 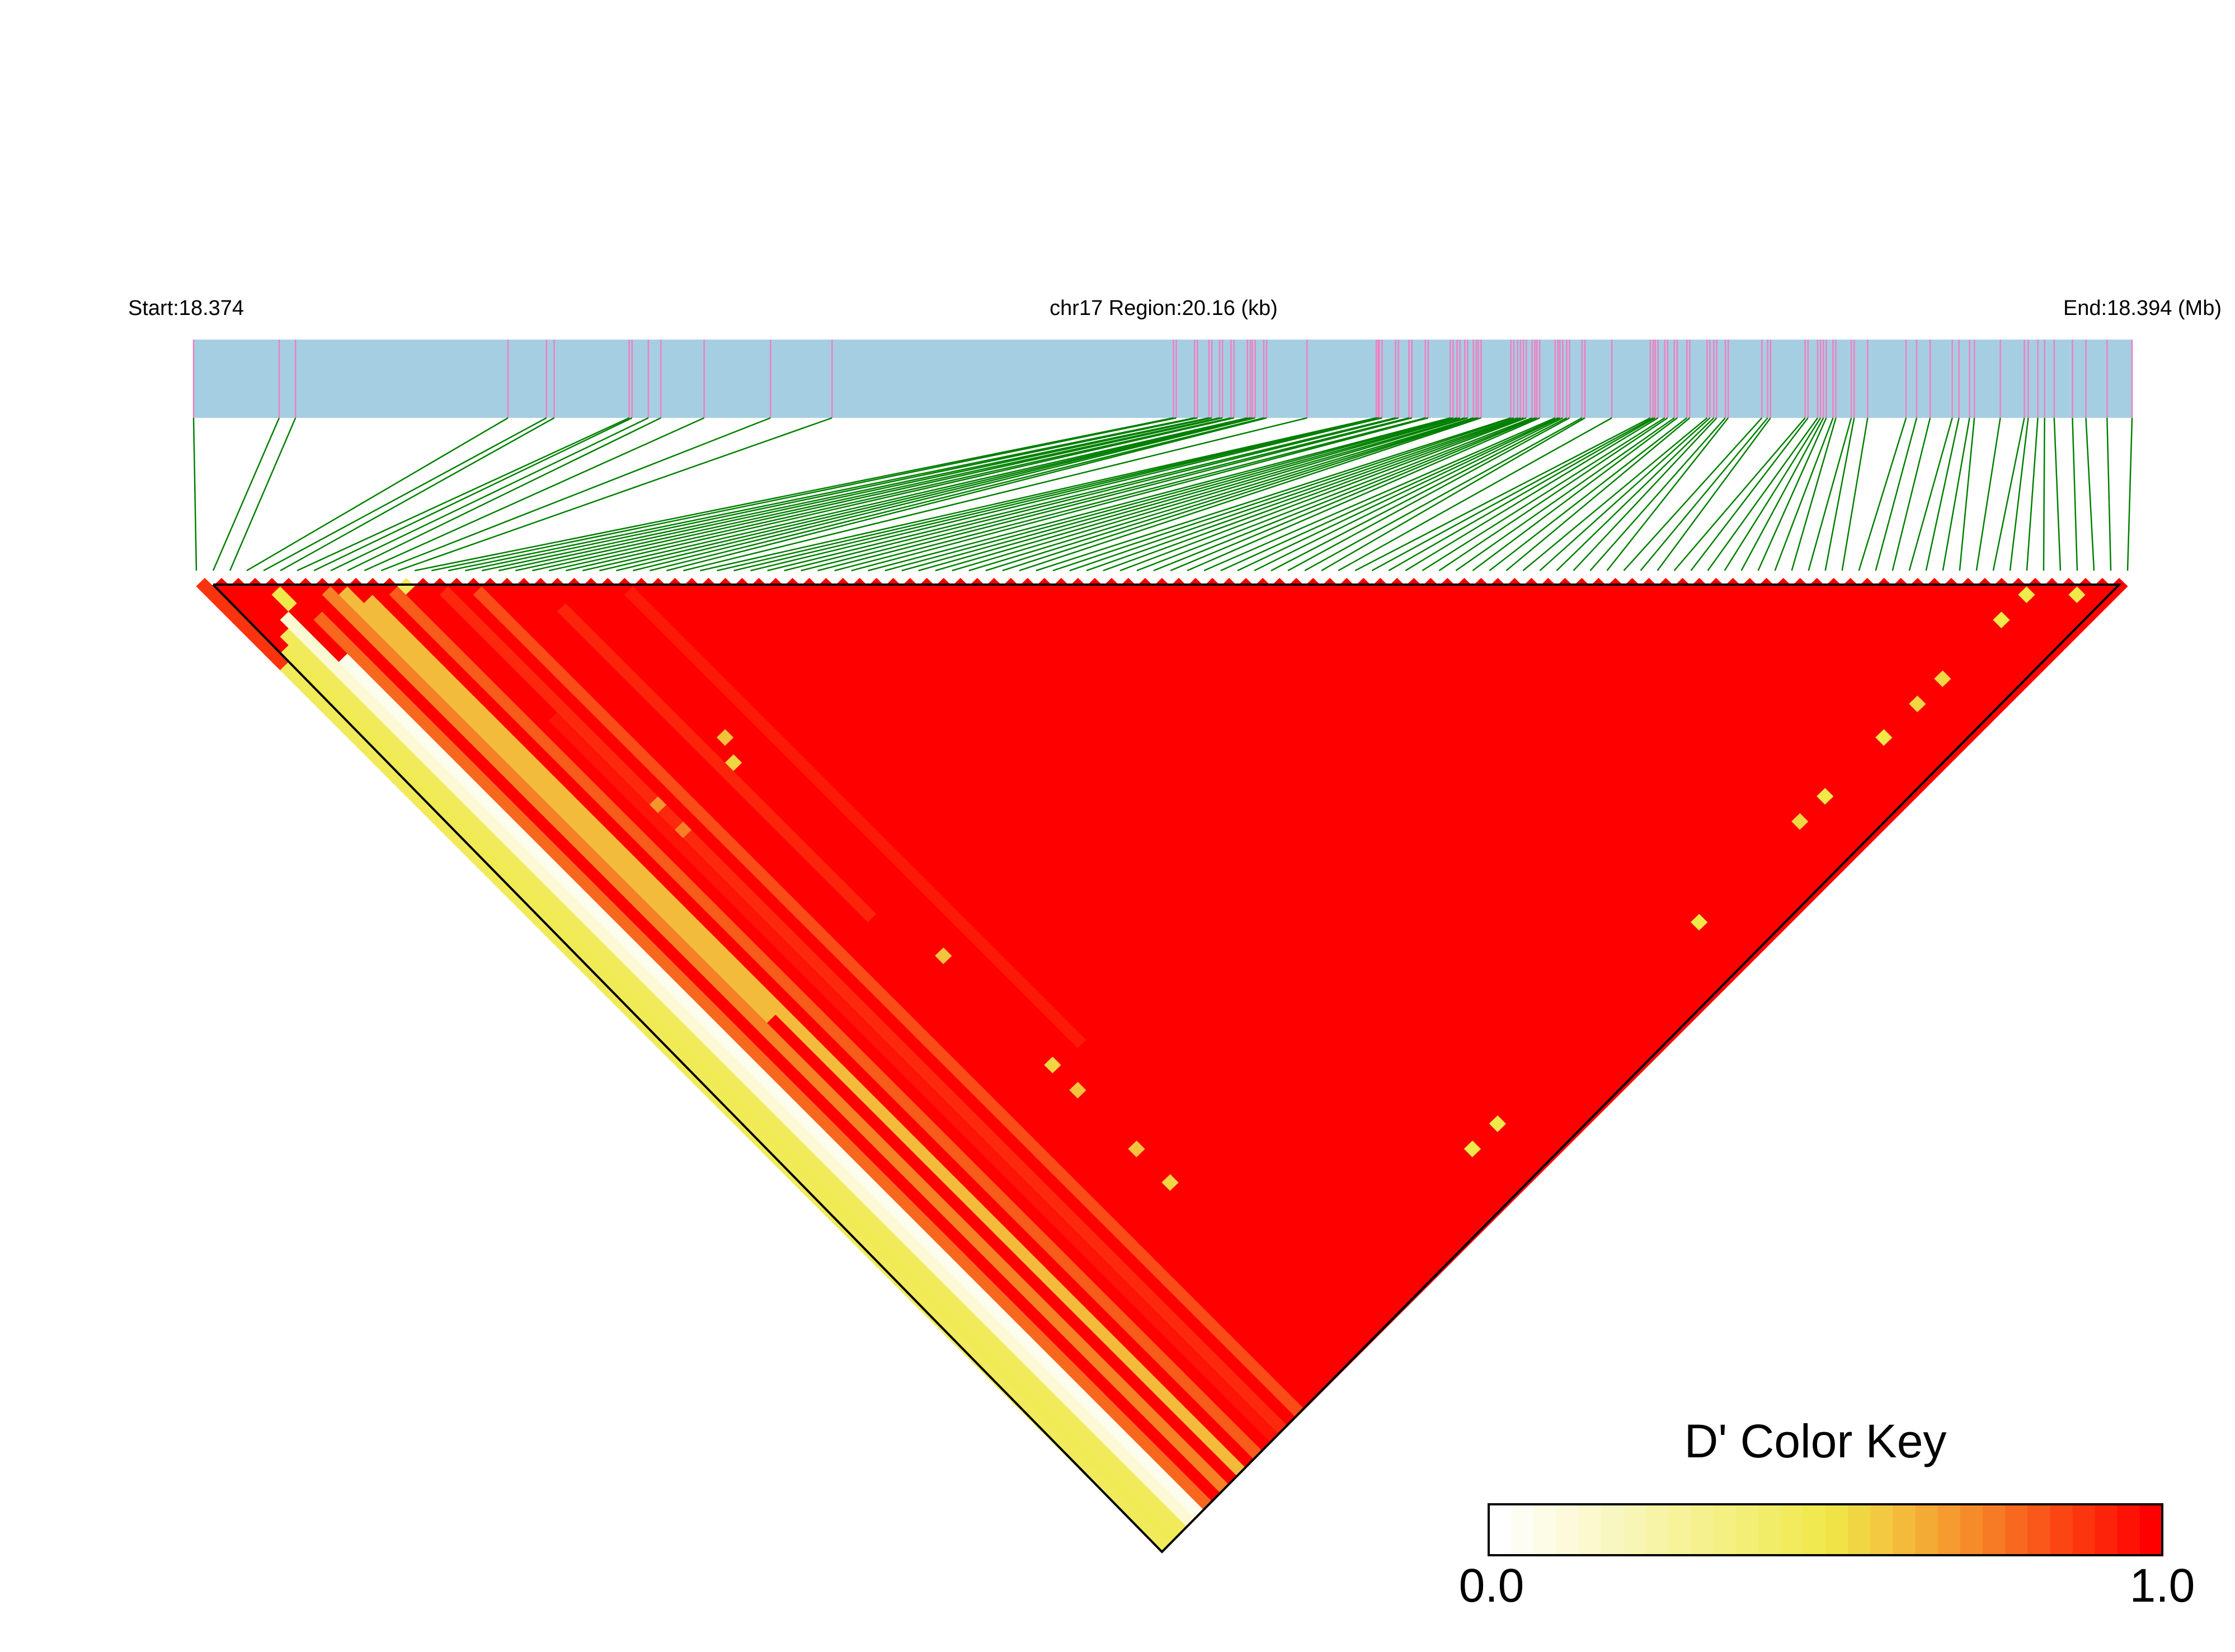 I want to click on region-label: chr17 Region:20.16 (kb), so click(x=1164, y=308).